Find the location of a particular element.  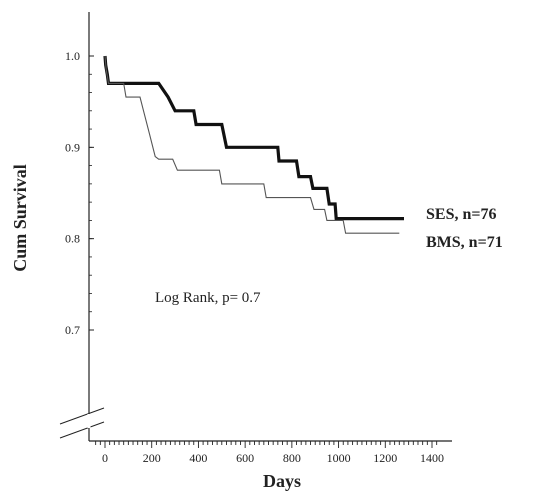

x-axis-title: Days is located at coordinates (282, 481).